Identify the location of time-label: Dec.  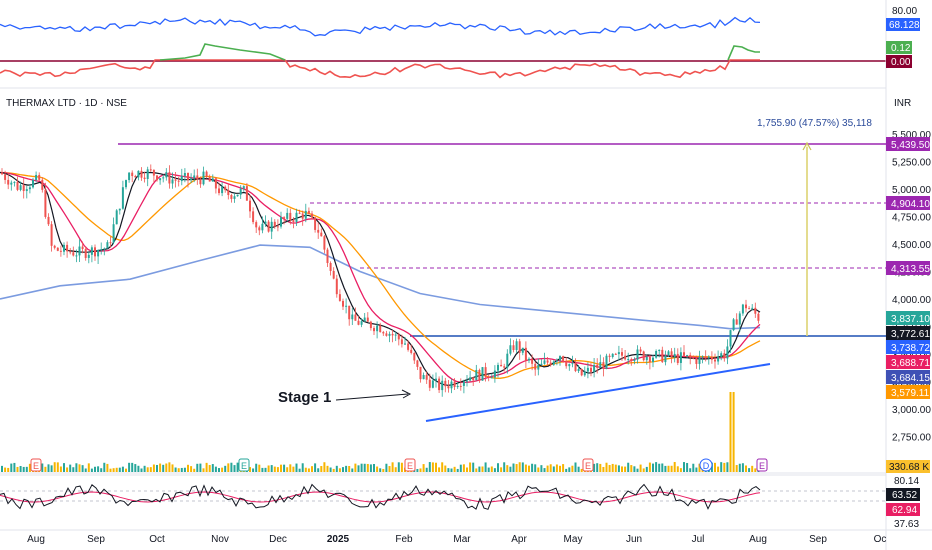
(278, 539).